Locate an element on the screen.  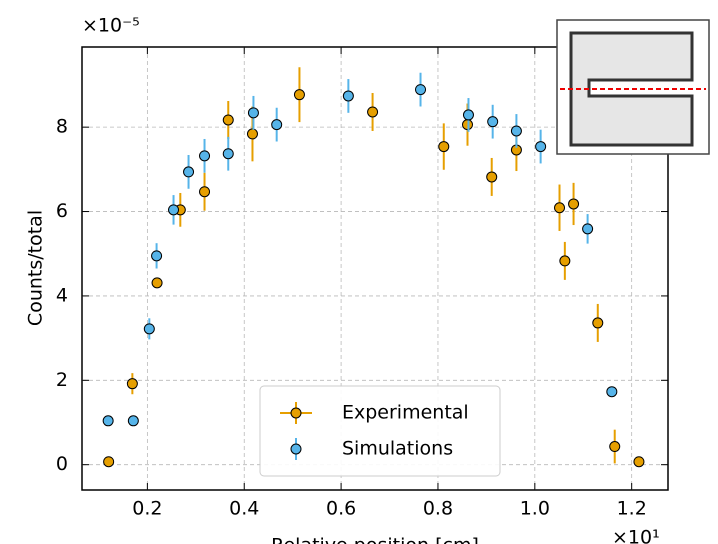
x-tick-label: 0.6 is located at coordinates (341, 509).